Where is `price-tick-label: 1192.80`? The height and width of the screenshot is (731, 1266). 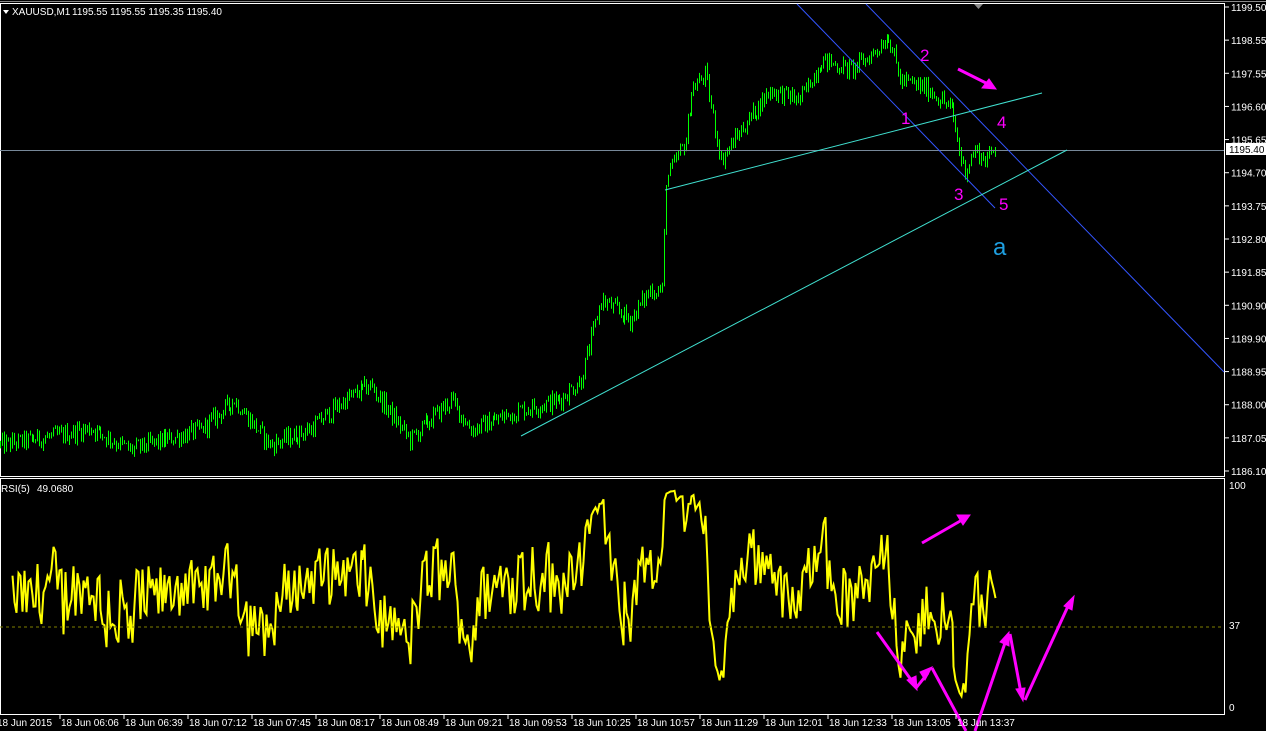
price-tick-label: 1192.80 is located at coordinates (1248, 240).